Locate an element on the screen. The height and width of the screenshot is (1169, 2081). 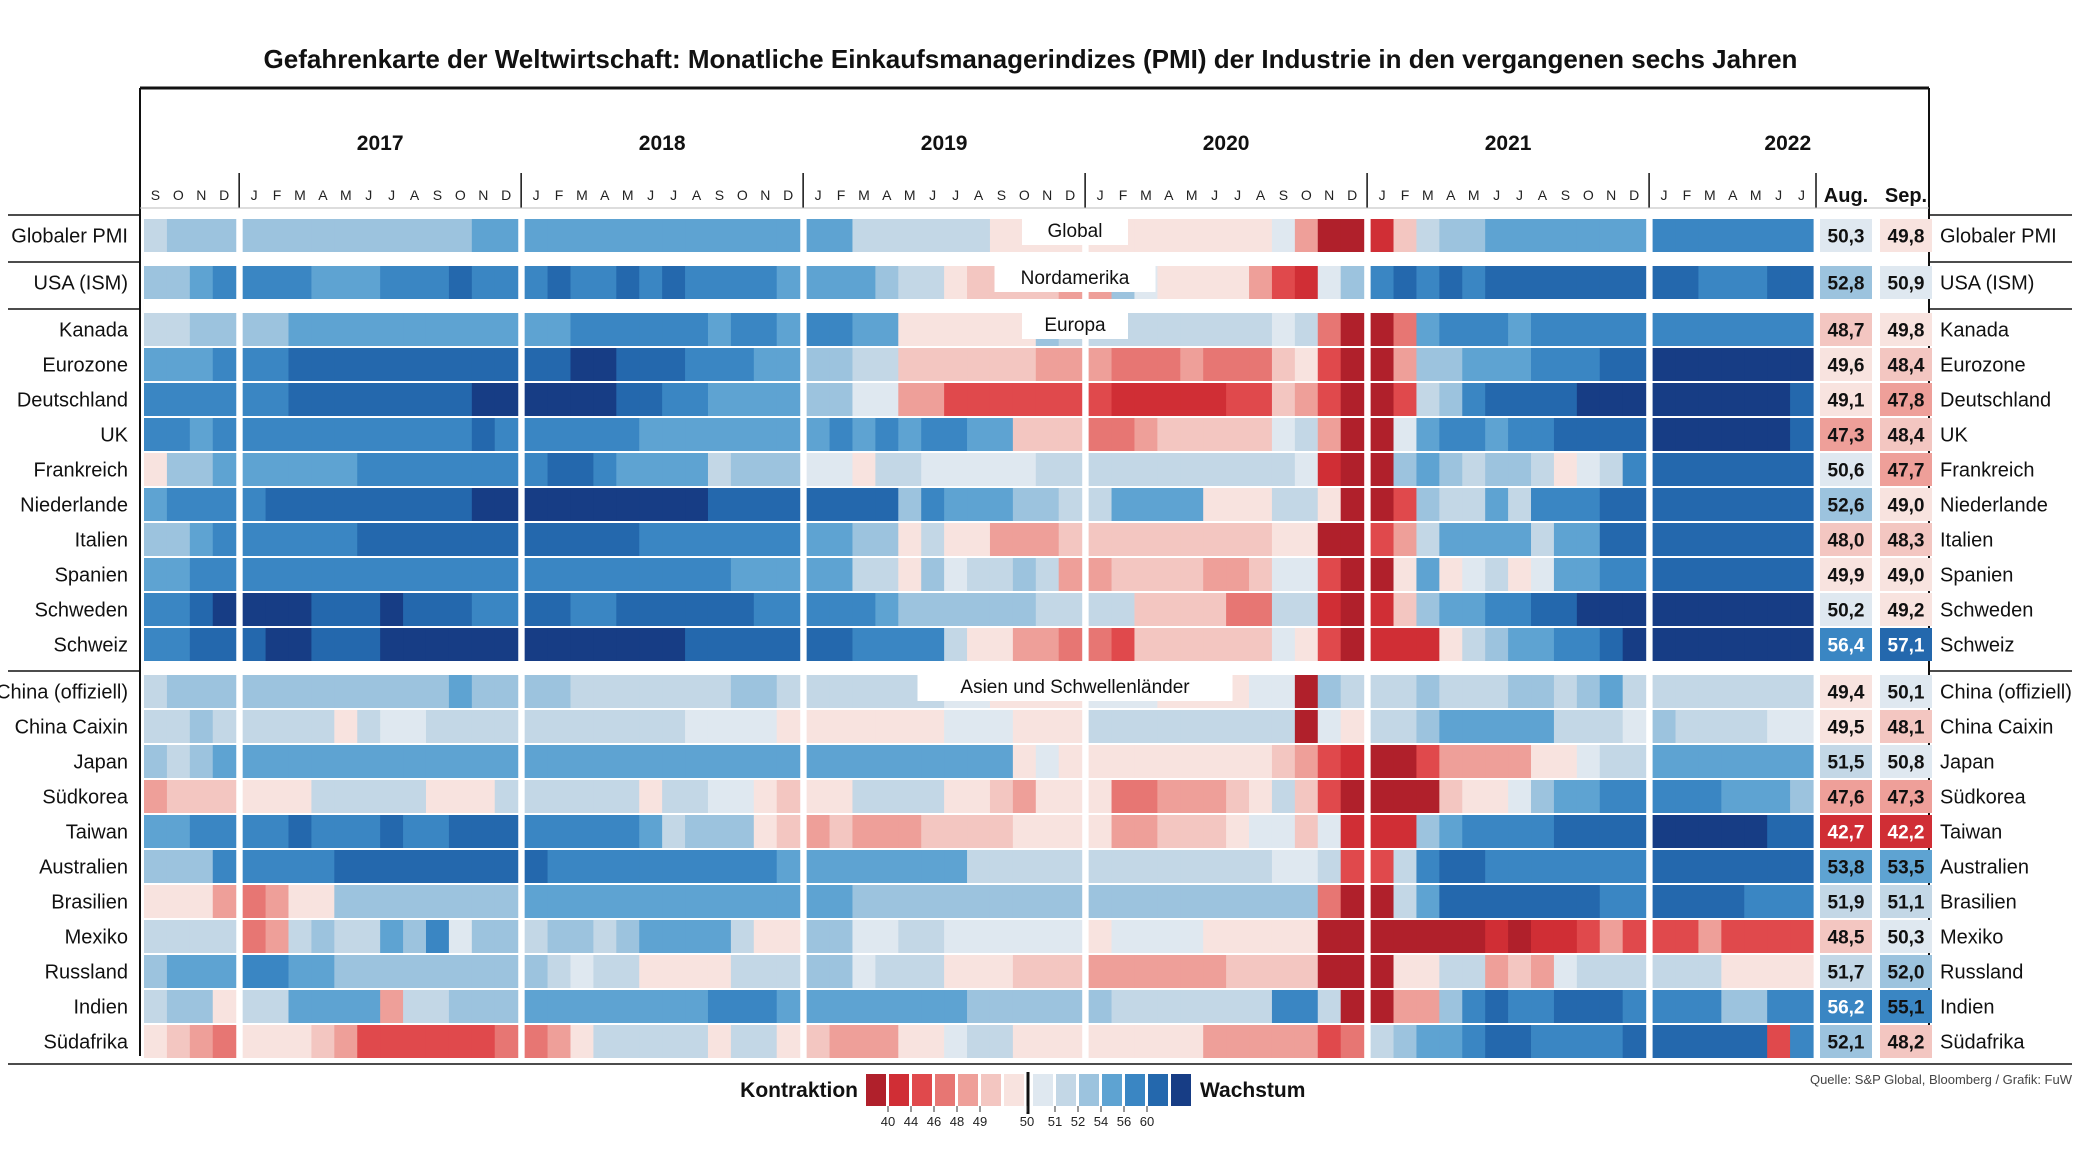
row-label-left: Frankreich is located at coordinates (81, 471).